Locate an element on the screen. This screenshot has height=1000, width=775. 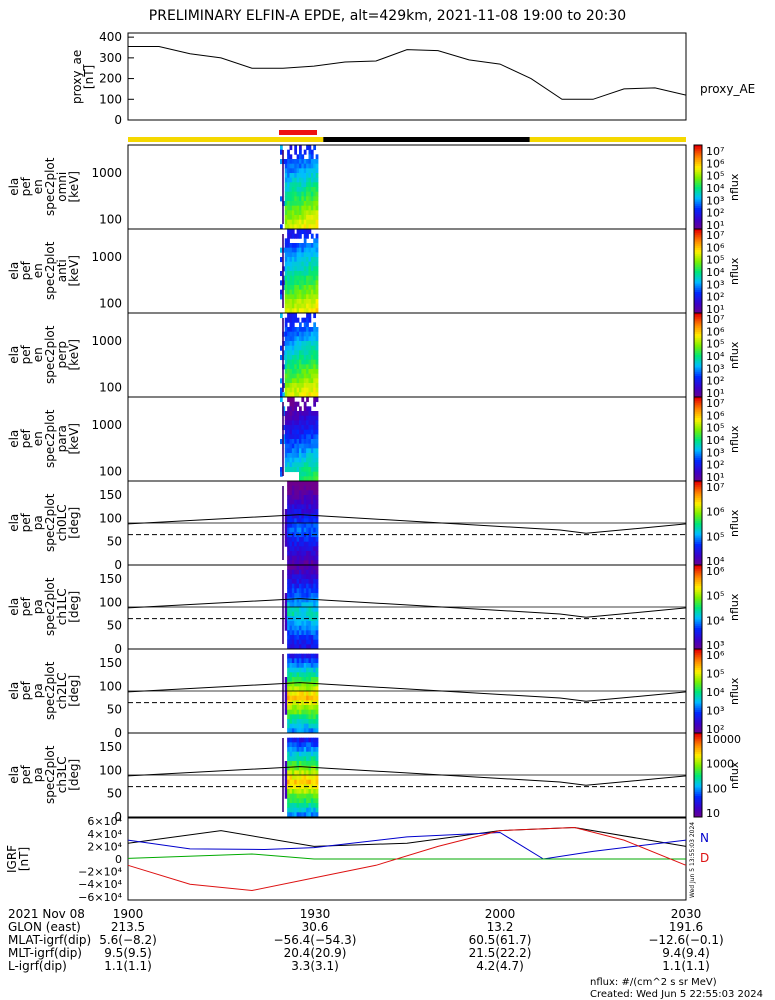
loss-cone-line is located at coordinates (407, 524).